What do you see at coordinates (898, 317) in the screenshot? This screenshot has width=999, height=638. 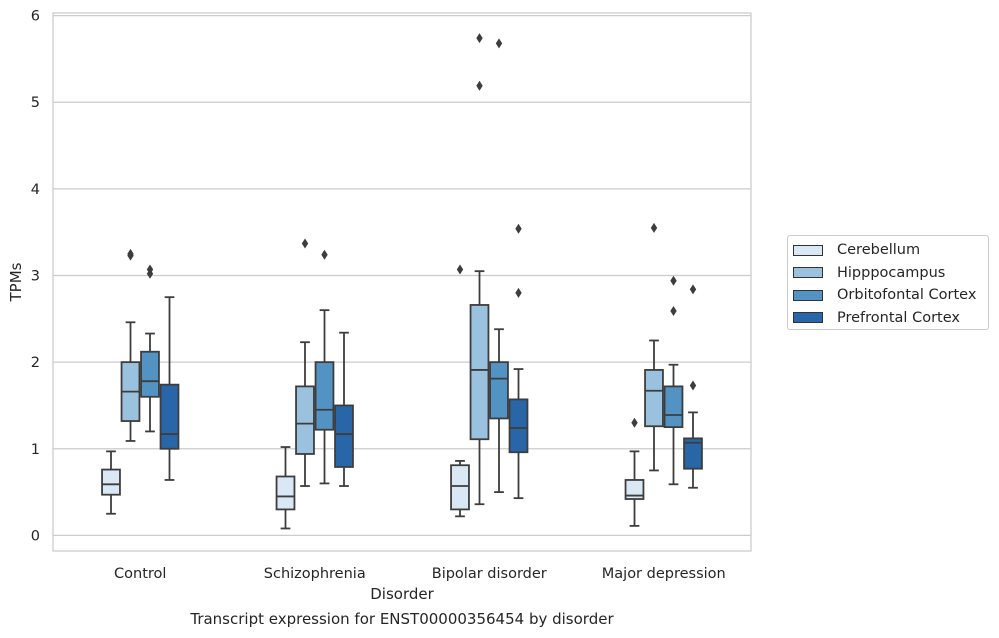 I see `legend-label: Prefrontal Cortex` at bounding box center [898, 317].